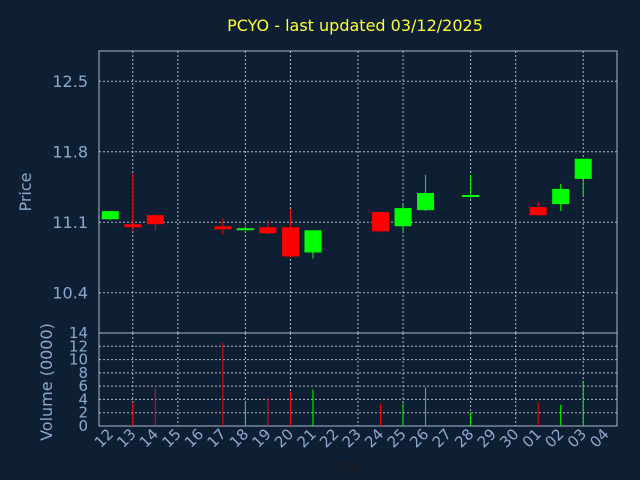  I want to click on volume-bars, so click(358, 384).